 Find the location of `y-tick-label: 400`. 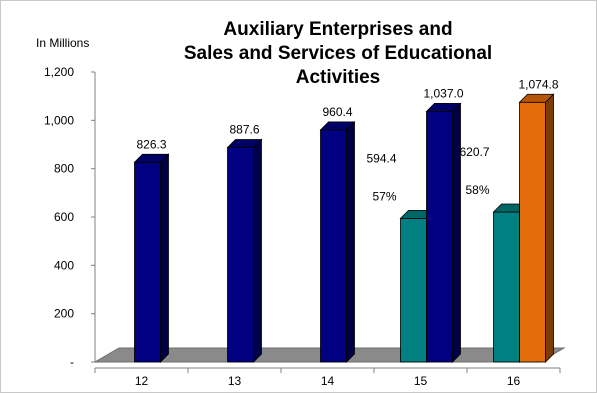

y-tick-label: 400 is located at coordinates (64, 265).